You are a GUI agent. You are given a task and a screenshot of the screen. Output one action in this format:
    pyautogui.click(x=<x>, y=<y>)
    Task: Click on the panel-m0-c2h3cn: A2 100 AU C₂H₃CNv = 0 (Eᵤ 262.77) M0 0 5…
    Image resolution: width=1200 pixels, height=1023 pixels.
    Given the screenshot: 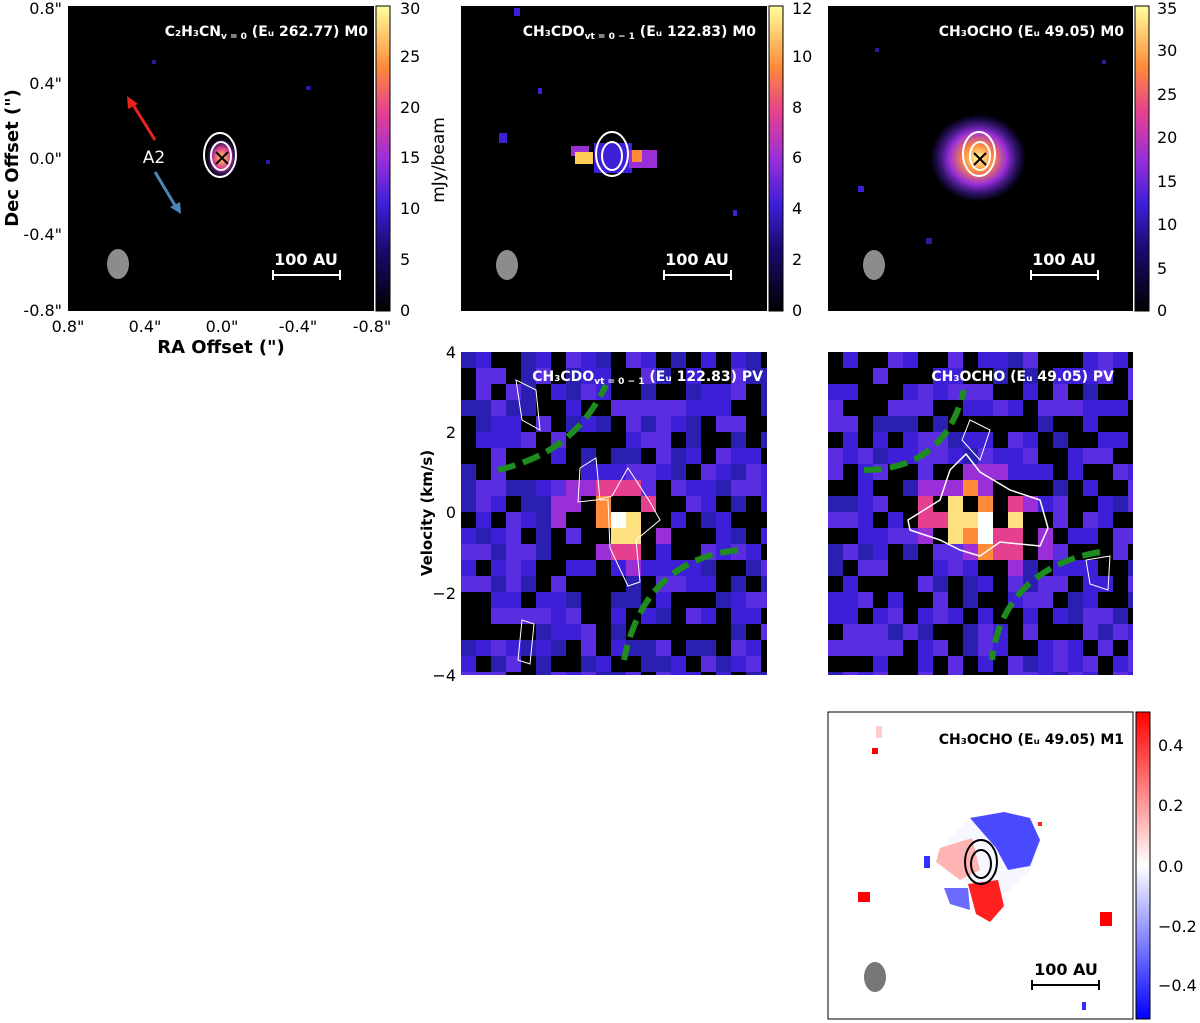 What is the action you would take?
    pyautogui.click(x=225, y=179)
    